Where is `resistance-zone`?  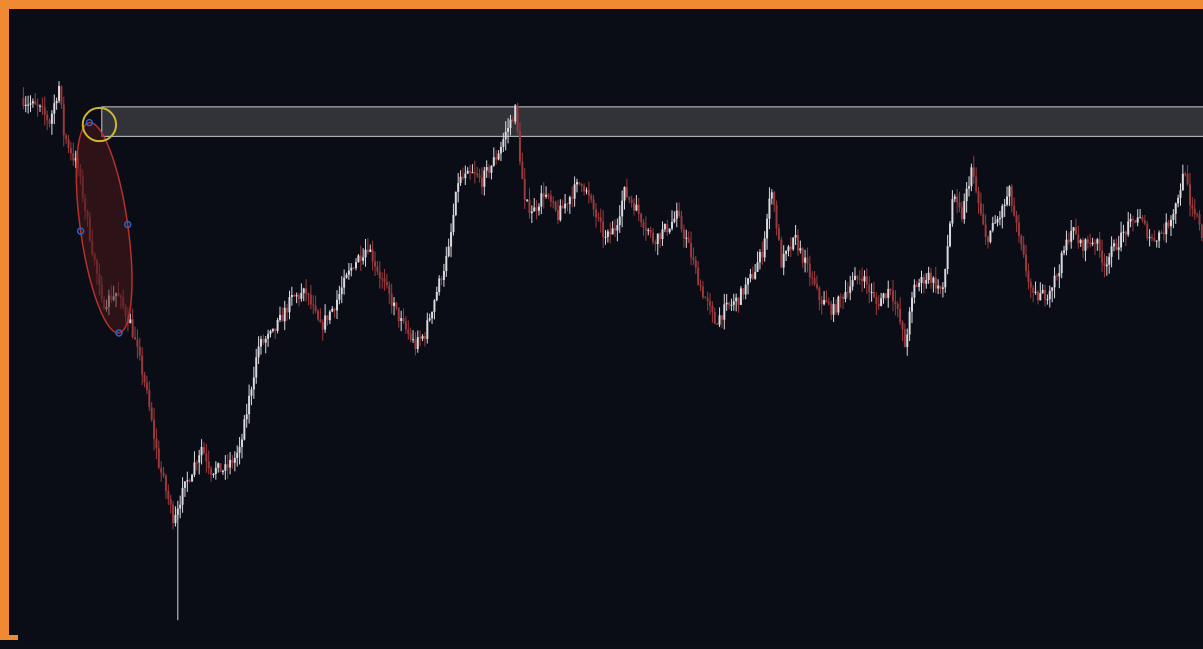 resistance-zone is located at coordinates (652, 121).